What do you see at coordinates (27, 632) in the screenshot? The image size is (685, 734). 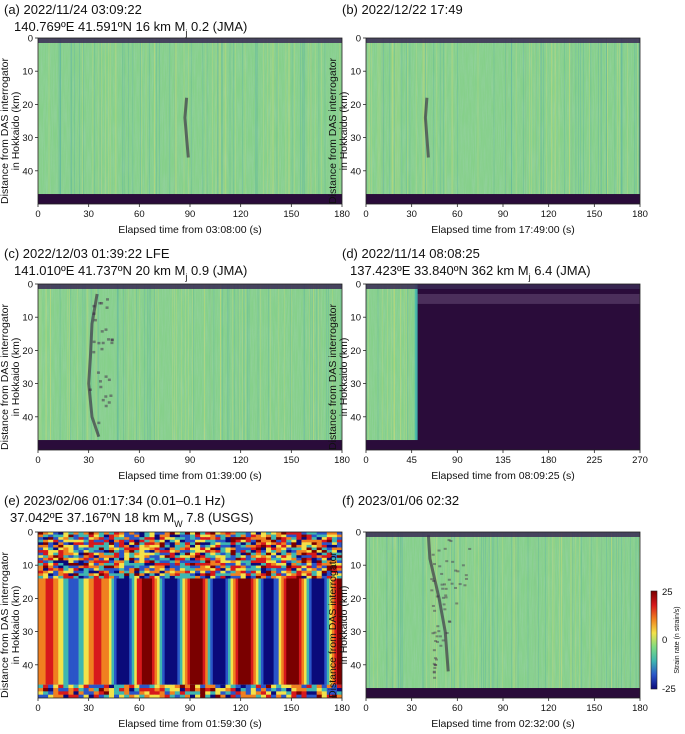 I see `ytick-label: 30` at bounding box center [27, 632].